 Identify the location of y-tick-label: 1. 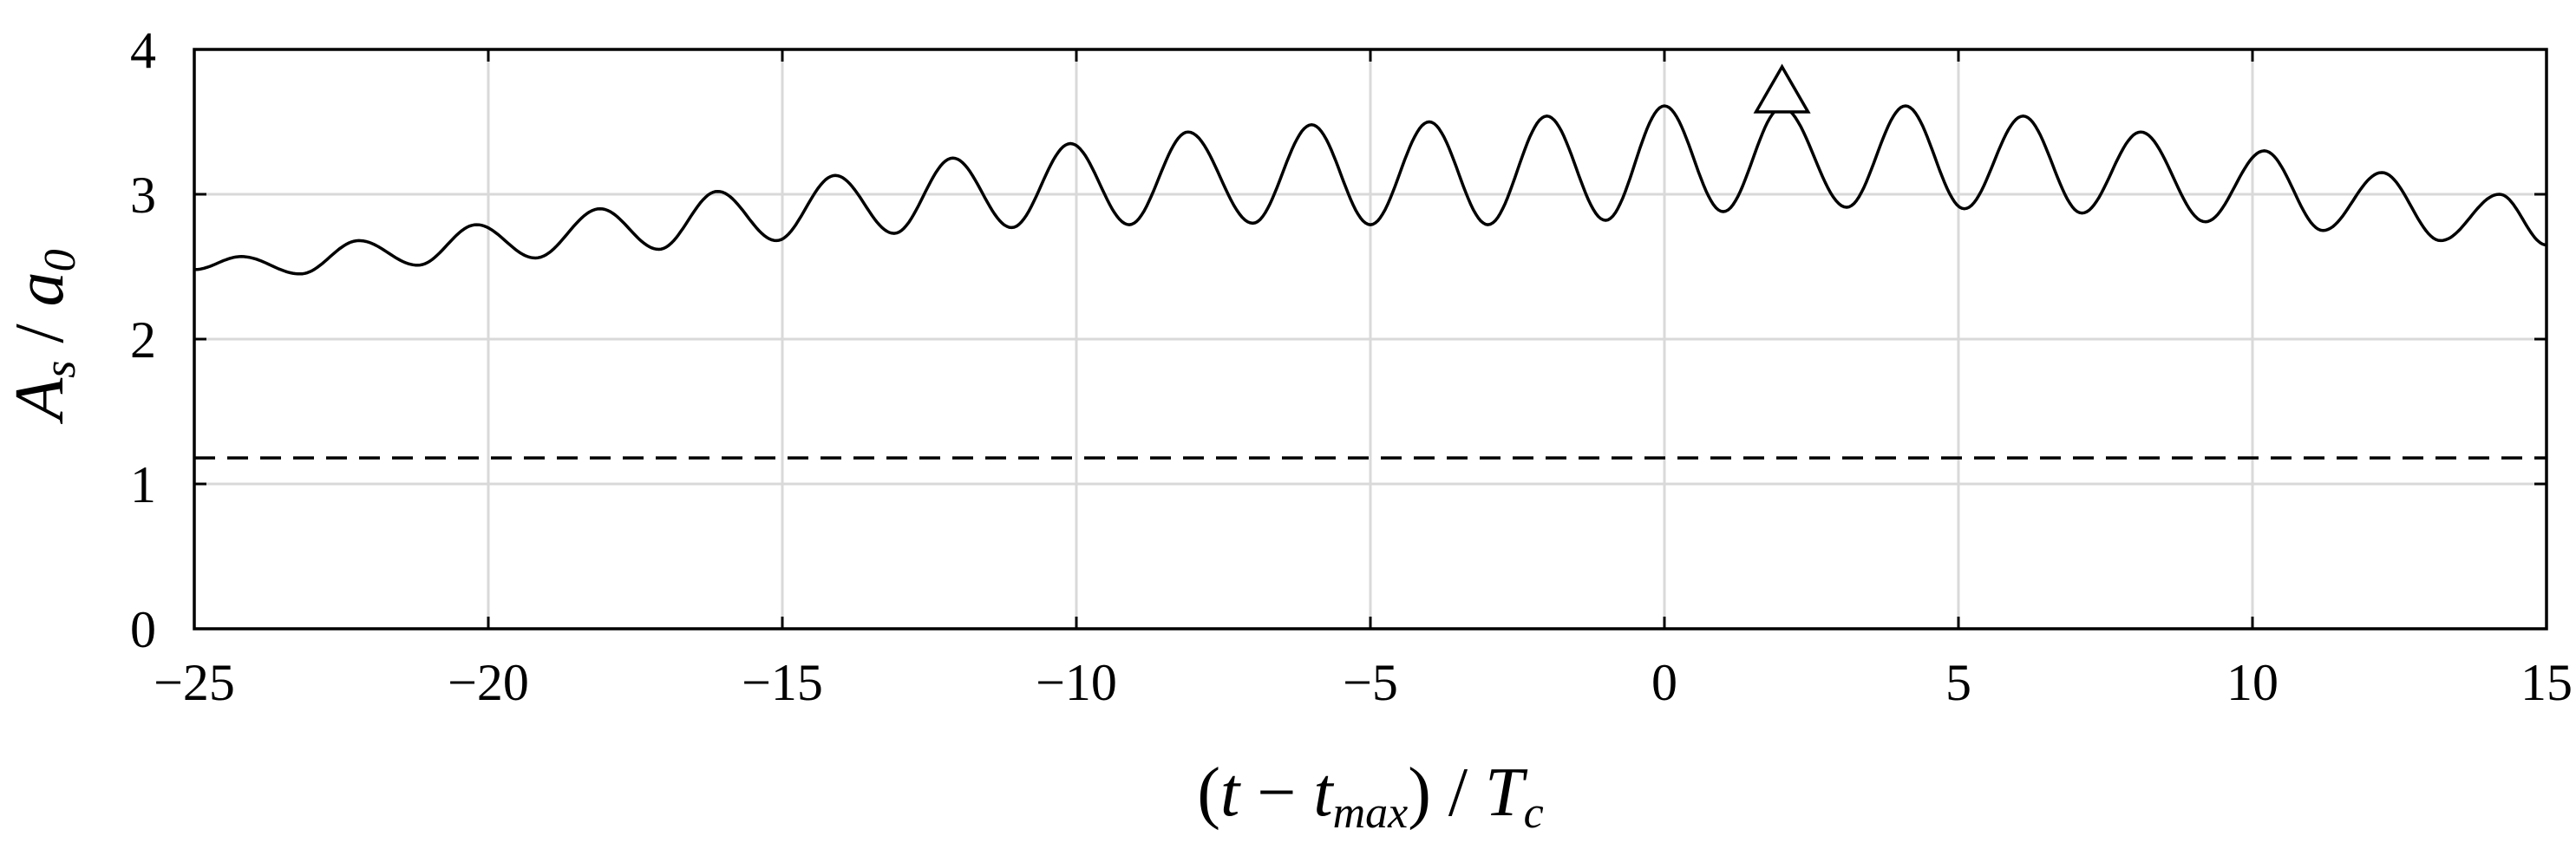
(143, 484).